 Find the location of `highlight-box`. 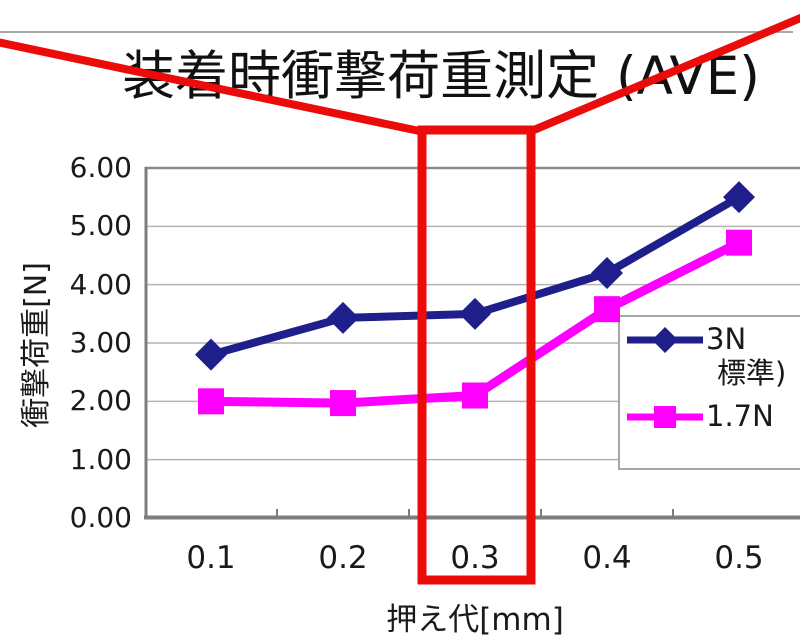

highlight-box is located at coordinates (476, 355).